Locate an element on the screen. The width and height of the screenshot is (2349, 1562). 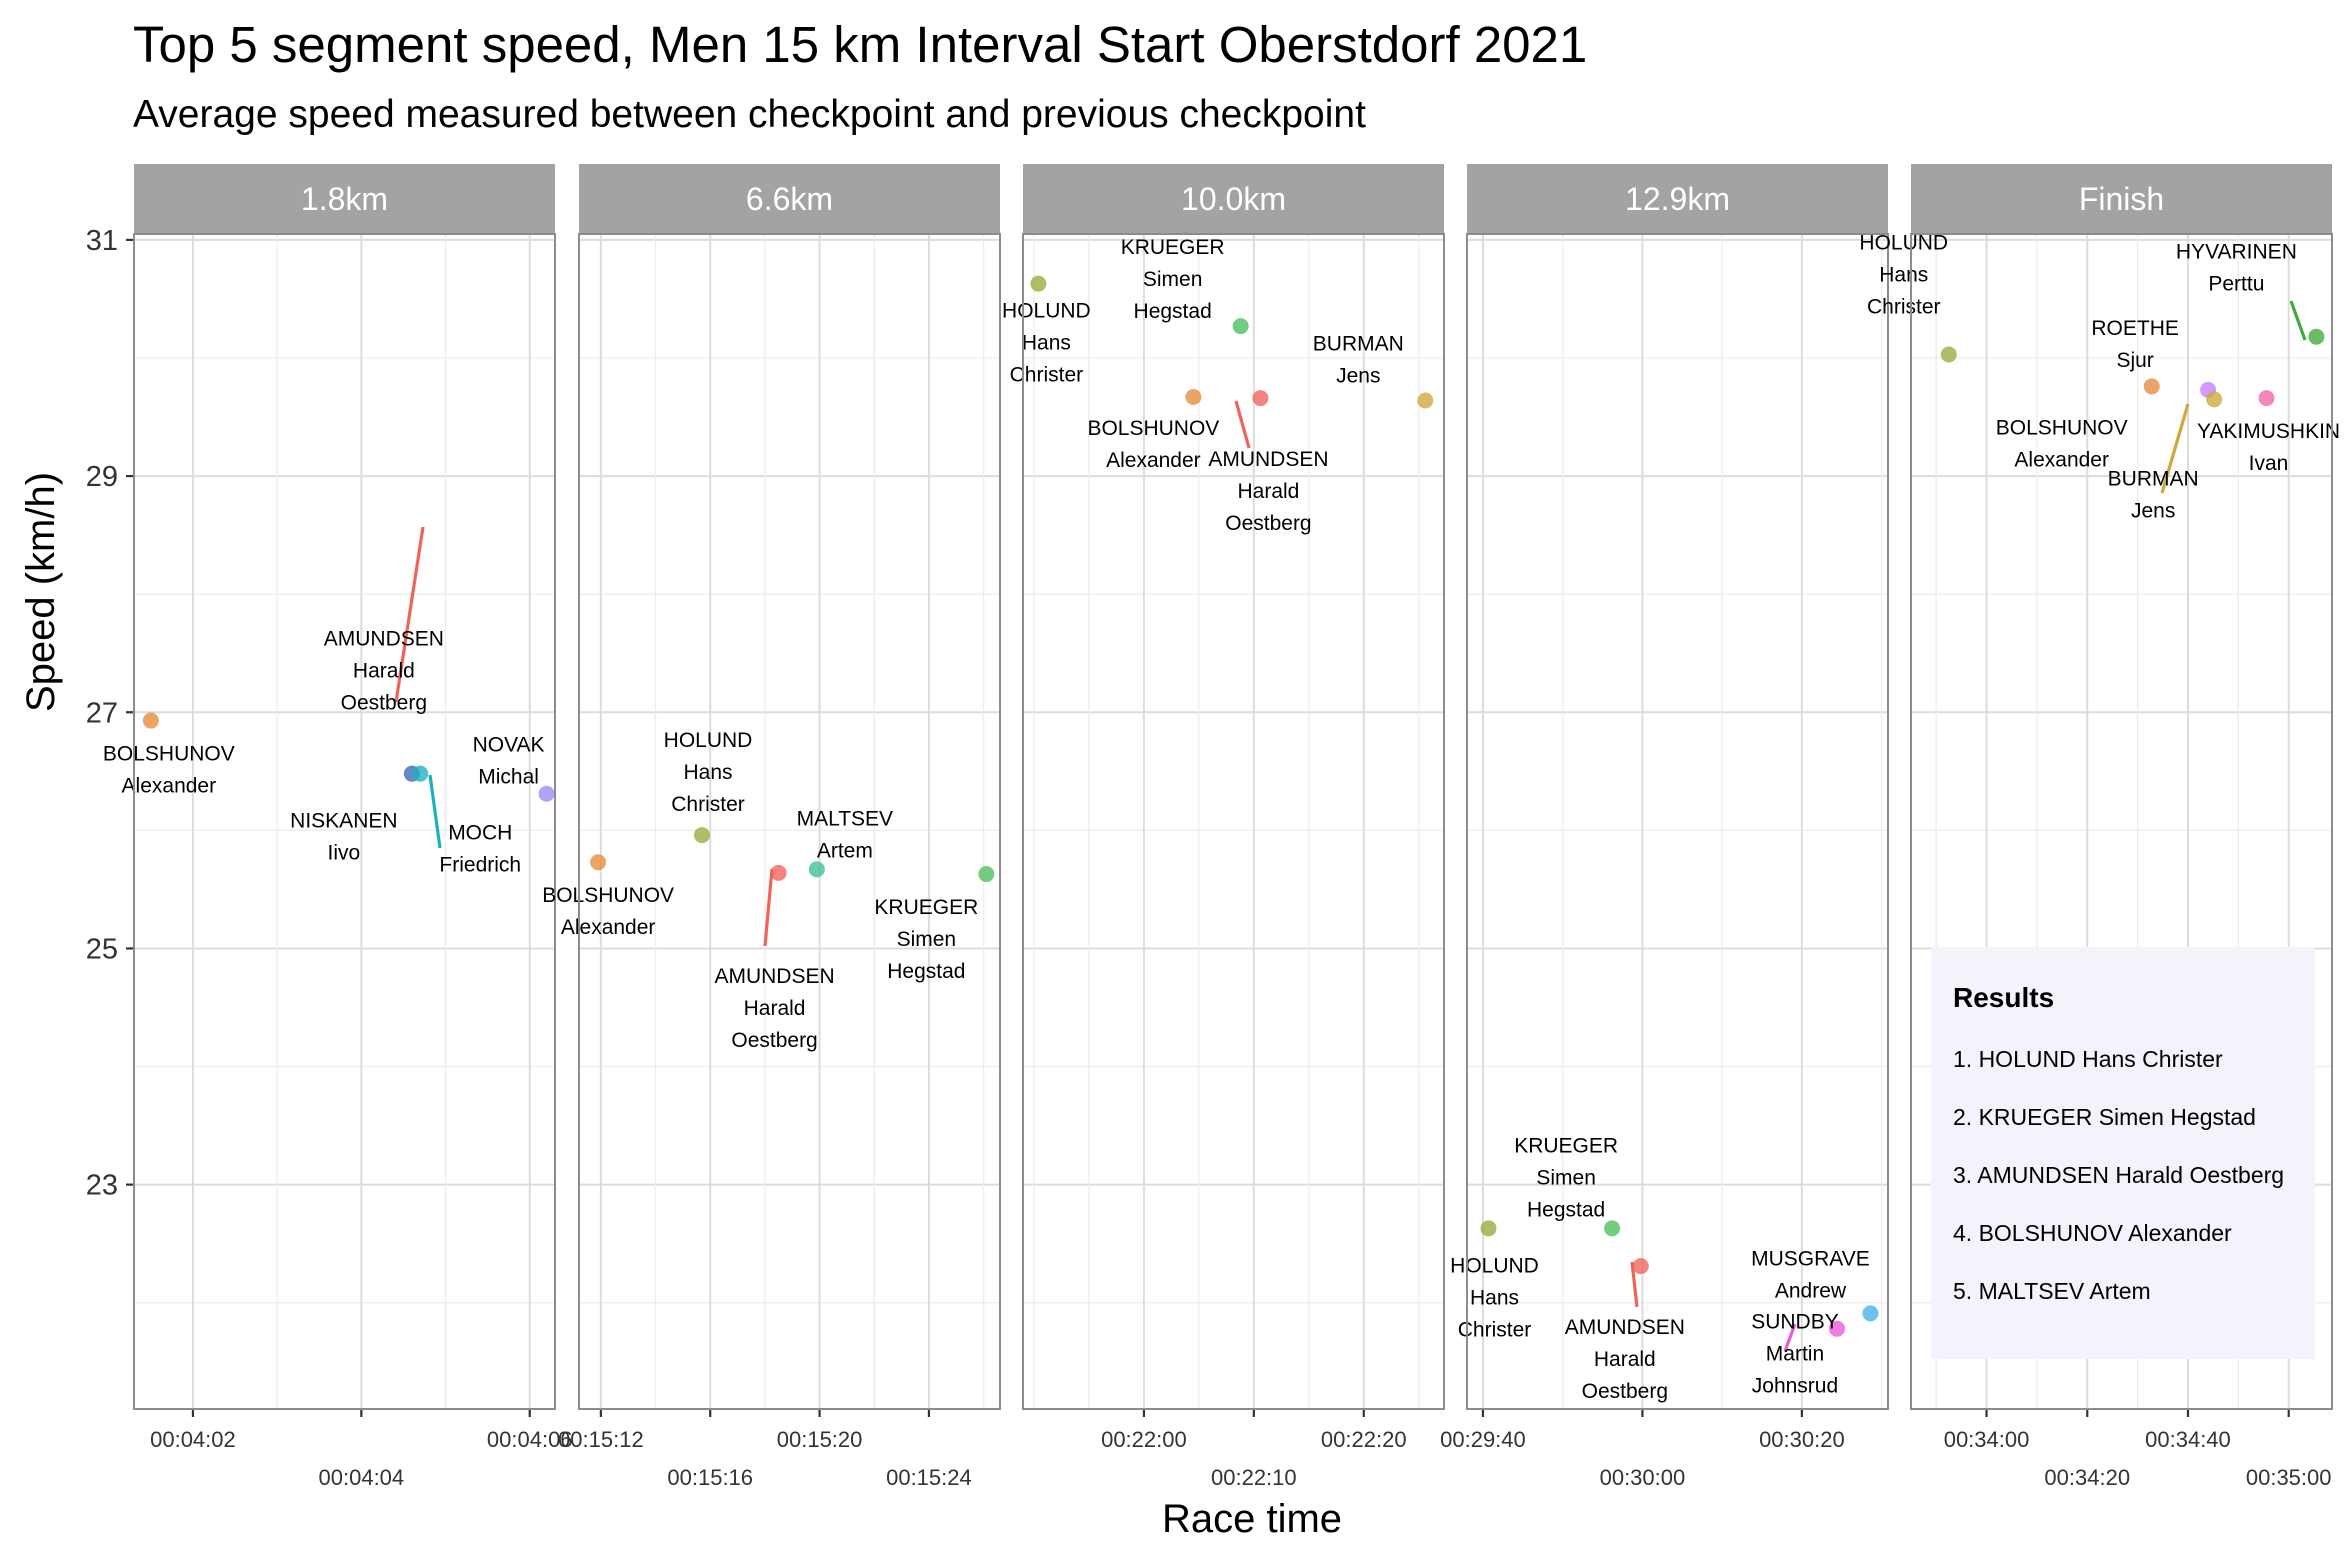
facet-strip-label: 1.8km is located at coordinates (344, 199).